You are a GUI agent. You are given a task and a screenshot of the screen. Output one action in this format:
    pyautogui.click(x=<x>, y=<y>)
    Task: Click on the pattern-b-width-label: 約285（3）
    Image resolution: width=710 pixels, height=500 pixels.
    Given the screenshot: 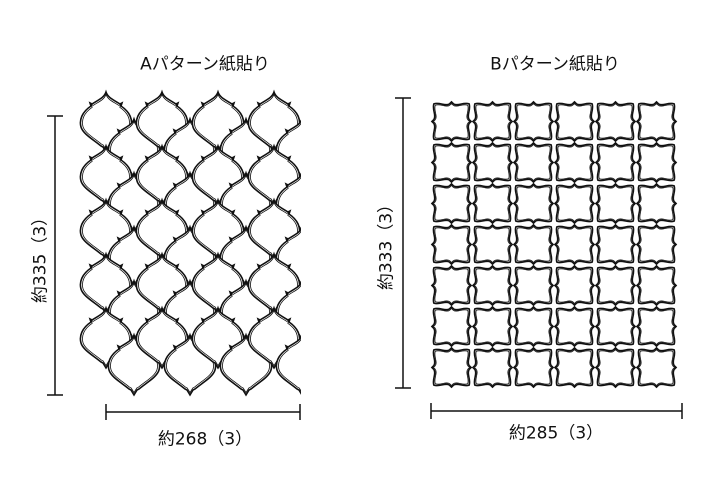 What is the action you would take?
    pyautogui.click(x=556, y=433)
    